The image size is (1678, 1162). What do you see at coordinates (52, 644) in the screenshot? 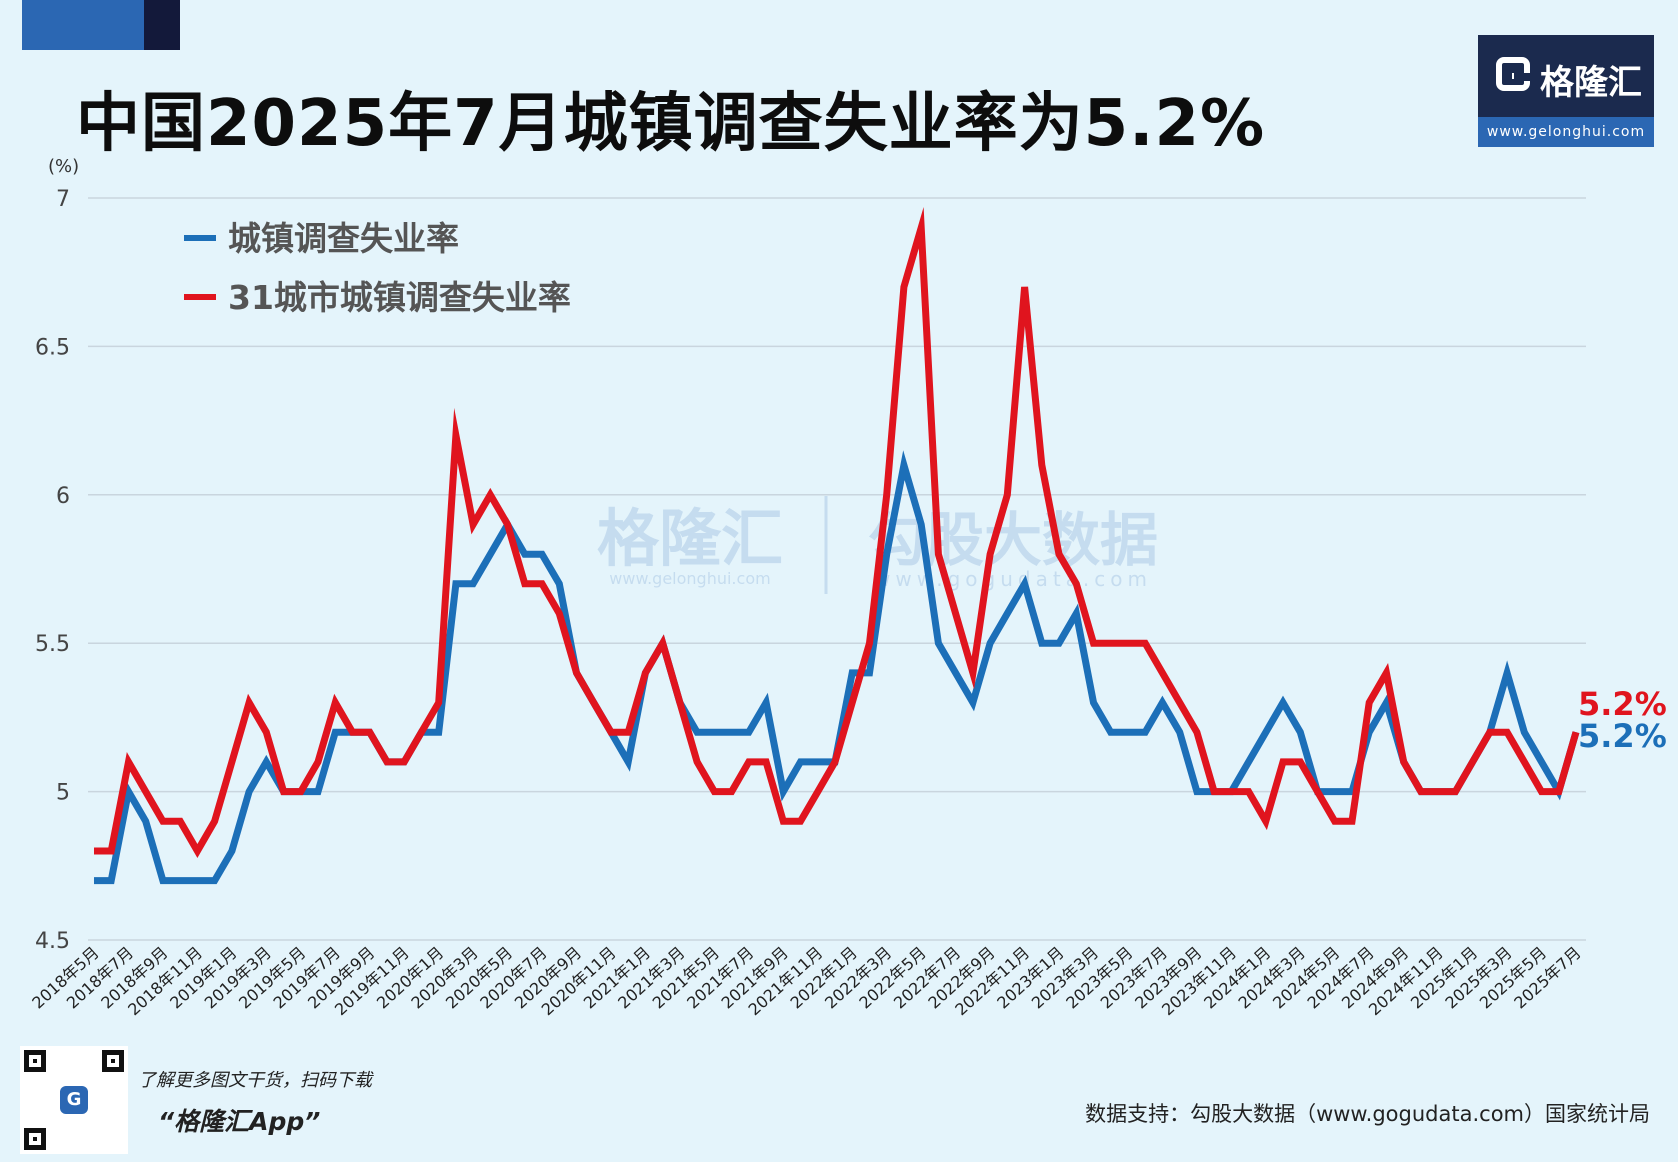
I see `y-tick-label: 5.5` at bounding box center [52, 644].